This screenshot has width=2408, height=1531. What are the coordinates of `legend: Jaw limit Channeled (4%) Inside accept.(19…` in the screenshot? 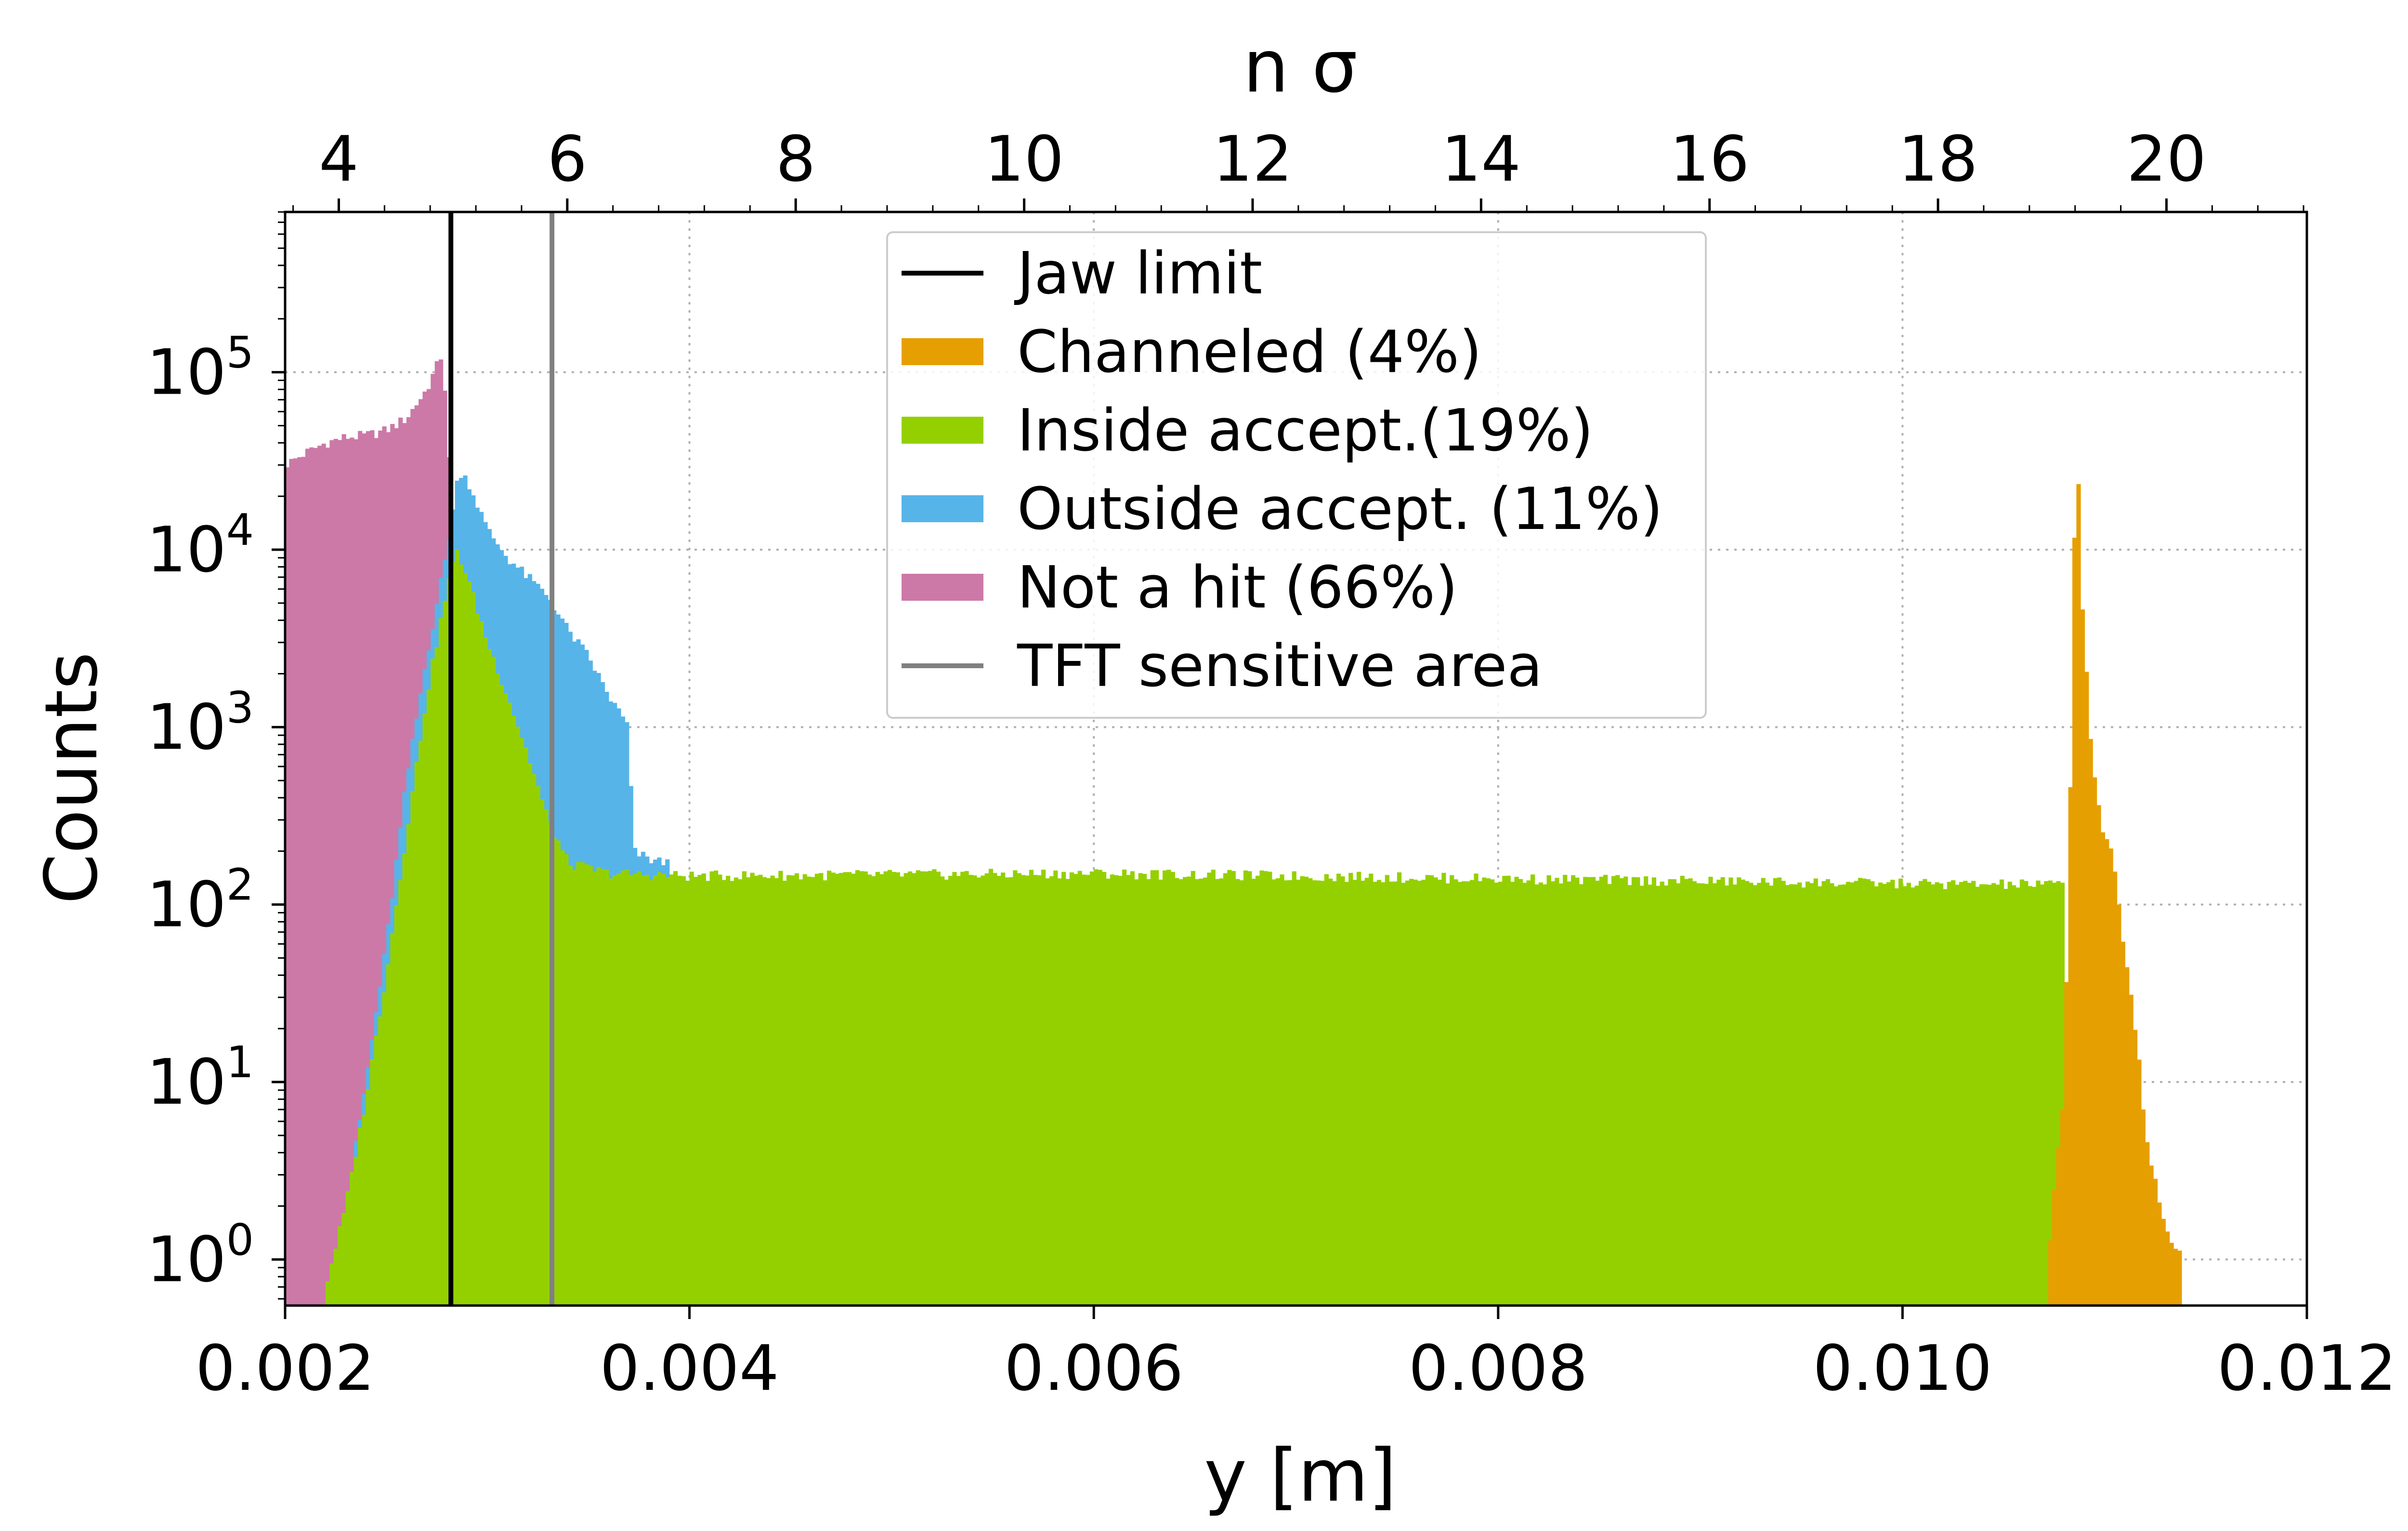 It's located at (1296, 475).